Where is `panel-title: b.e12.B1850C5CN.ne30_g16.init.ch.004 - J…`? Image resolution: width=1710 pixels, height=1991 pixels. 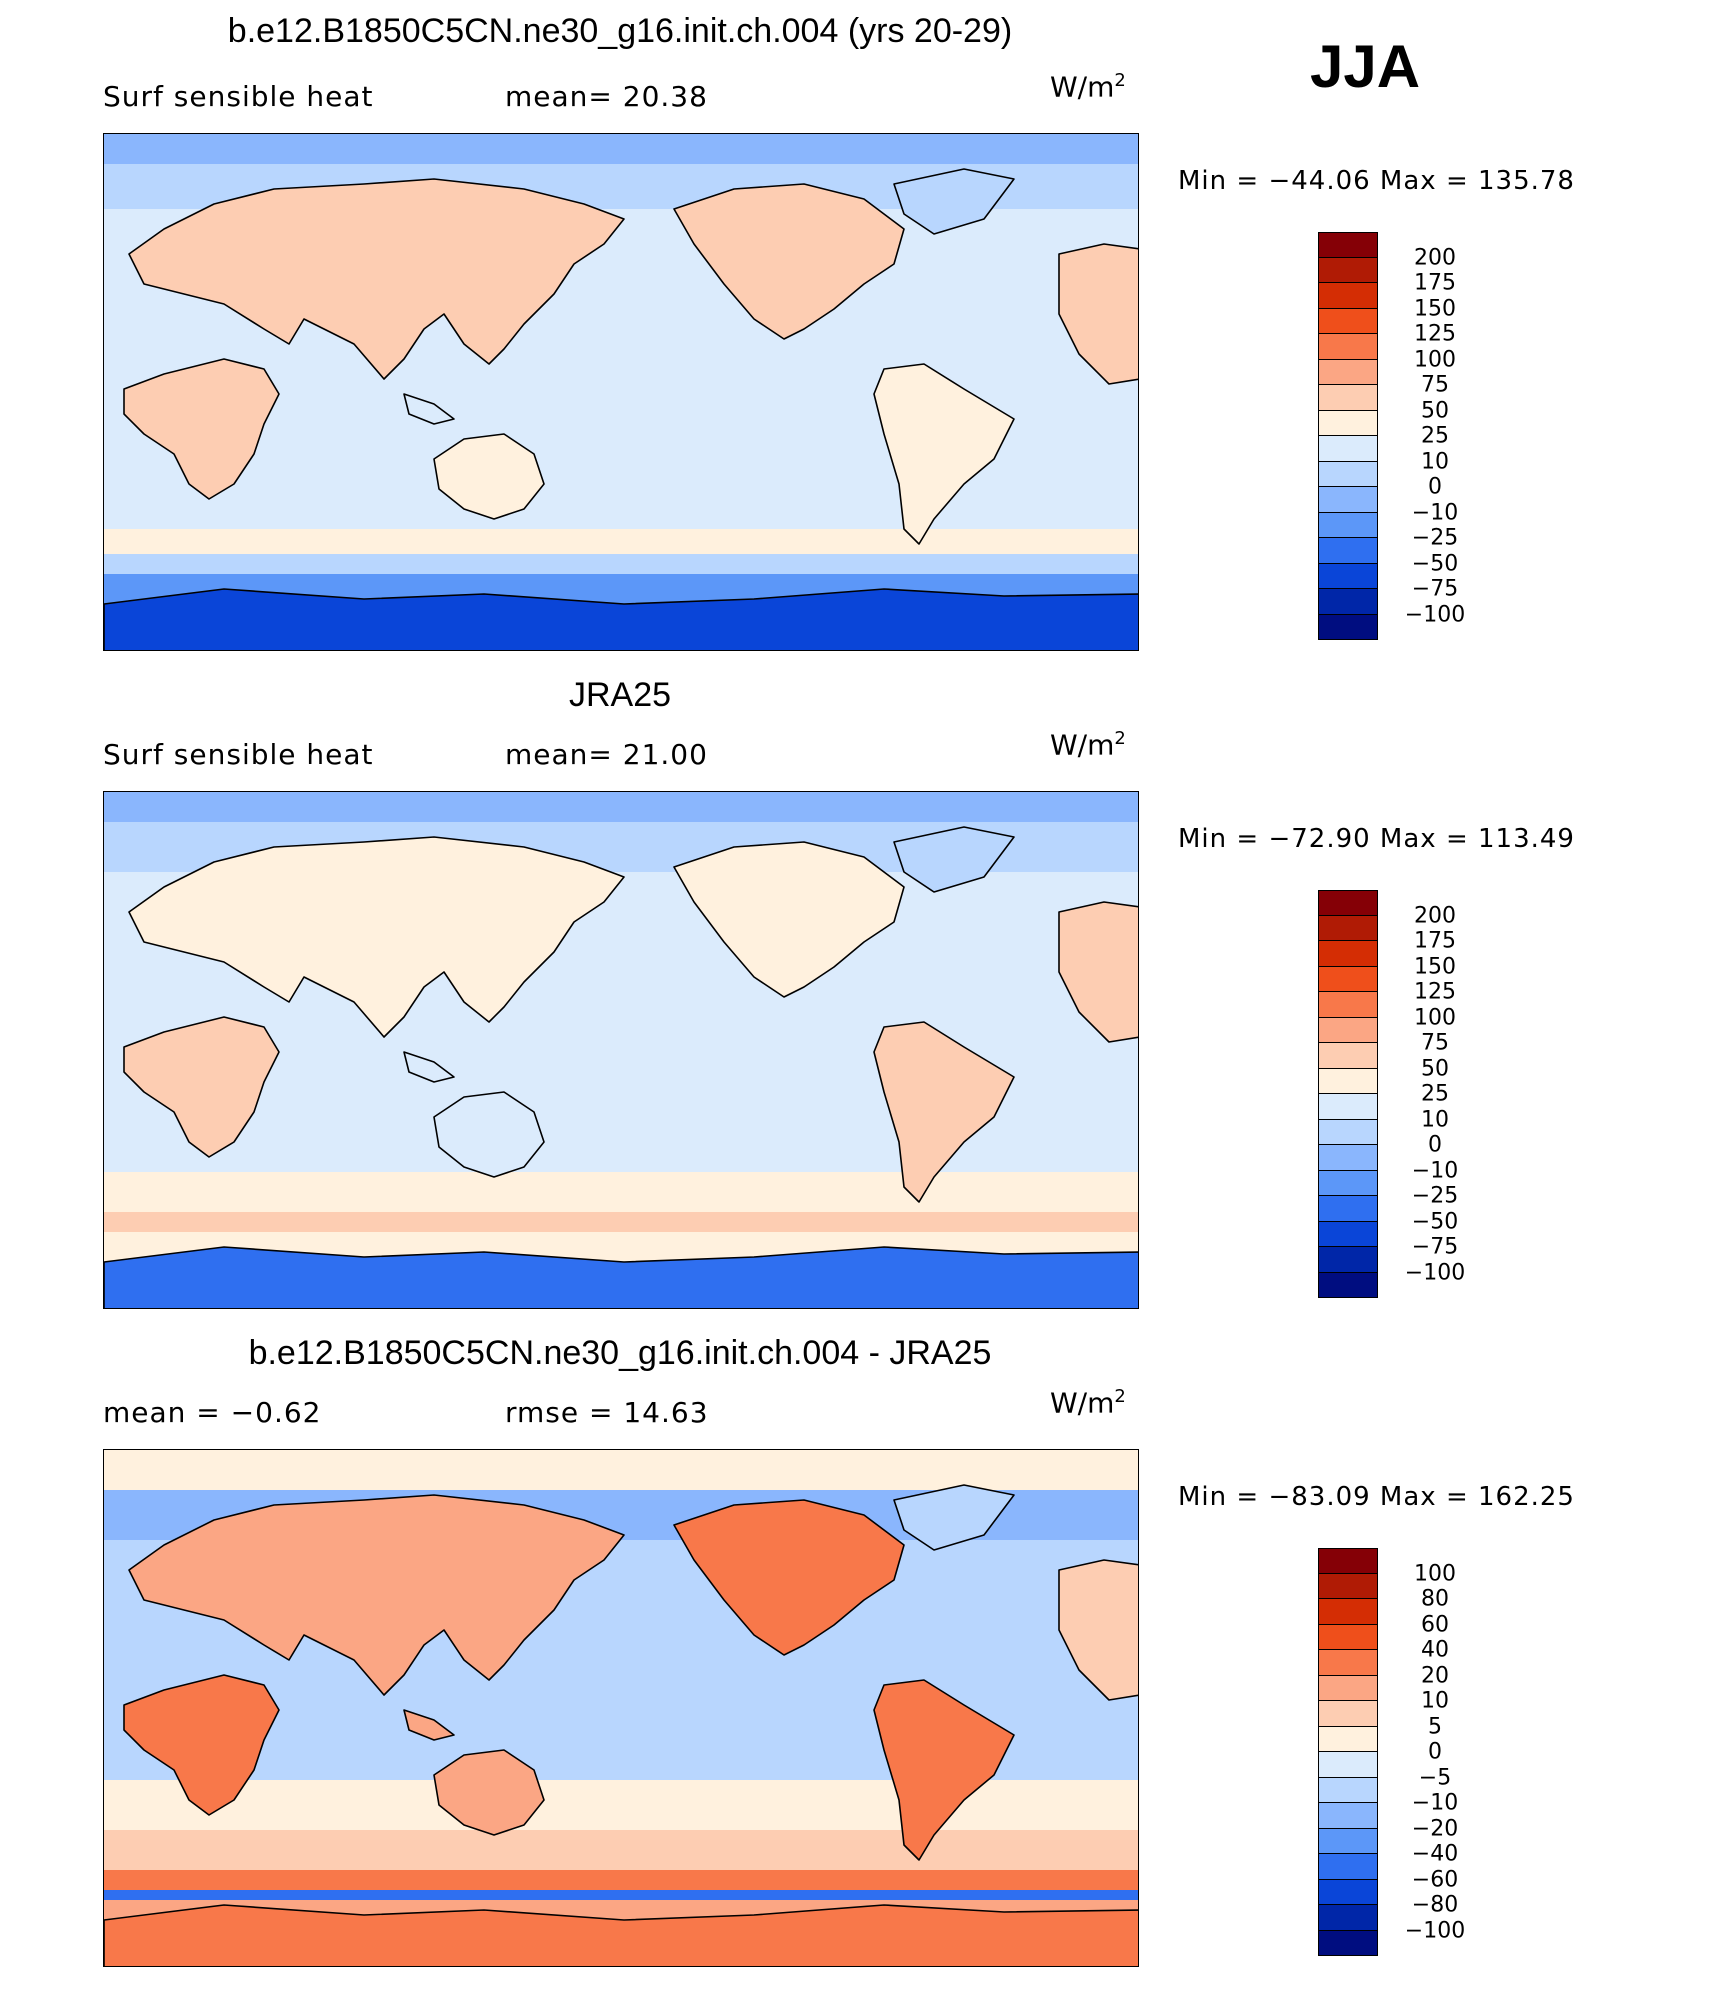 panel-title: b.e12.B1850C5CN.ne30_g16.init.ch.004 - J… is located at coordinates (620, 1353).